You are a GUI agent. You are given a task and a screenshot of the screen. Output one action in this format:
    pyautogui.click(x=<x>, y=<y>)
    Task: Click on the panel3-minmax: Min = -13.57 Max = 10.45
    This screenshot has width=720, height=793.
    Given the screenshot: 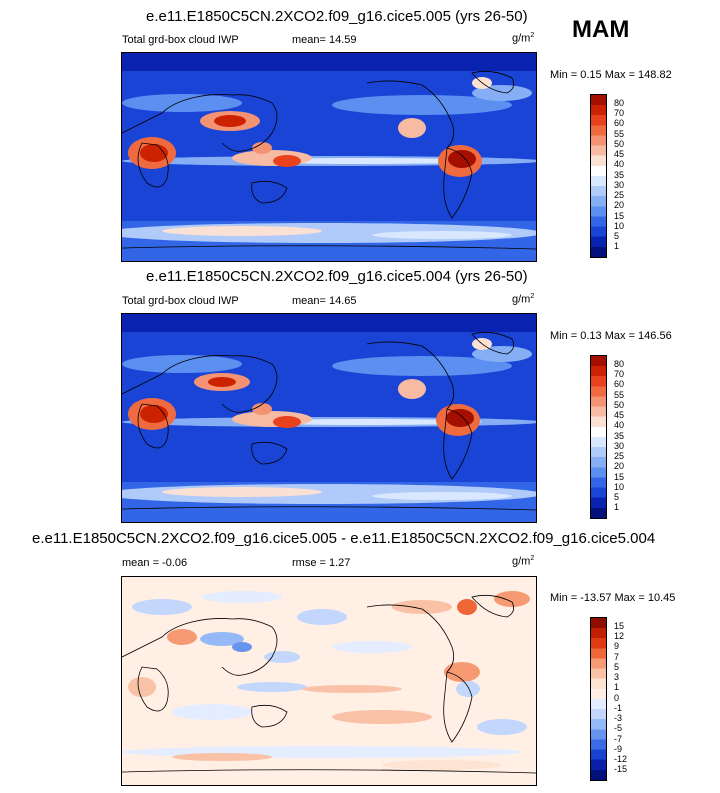 What is the action you would take?
    pyautogui.click(x=613, y=598)
    